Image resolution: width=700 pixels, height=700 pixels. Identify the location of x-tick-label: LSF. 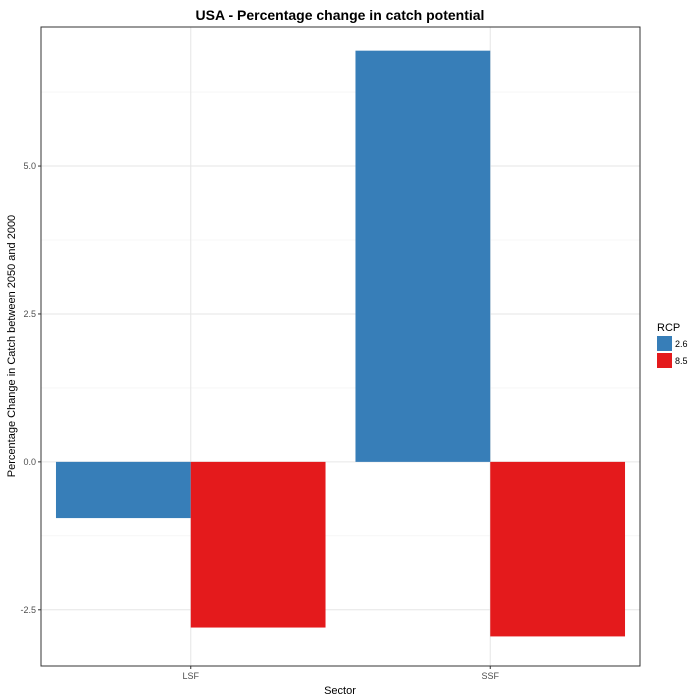
(190, 676).